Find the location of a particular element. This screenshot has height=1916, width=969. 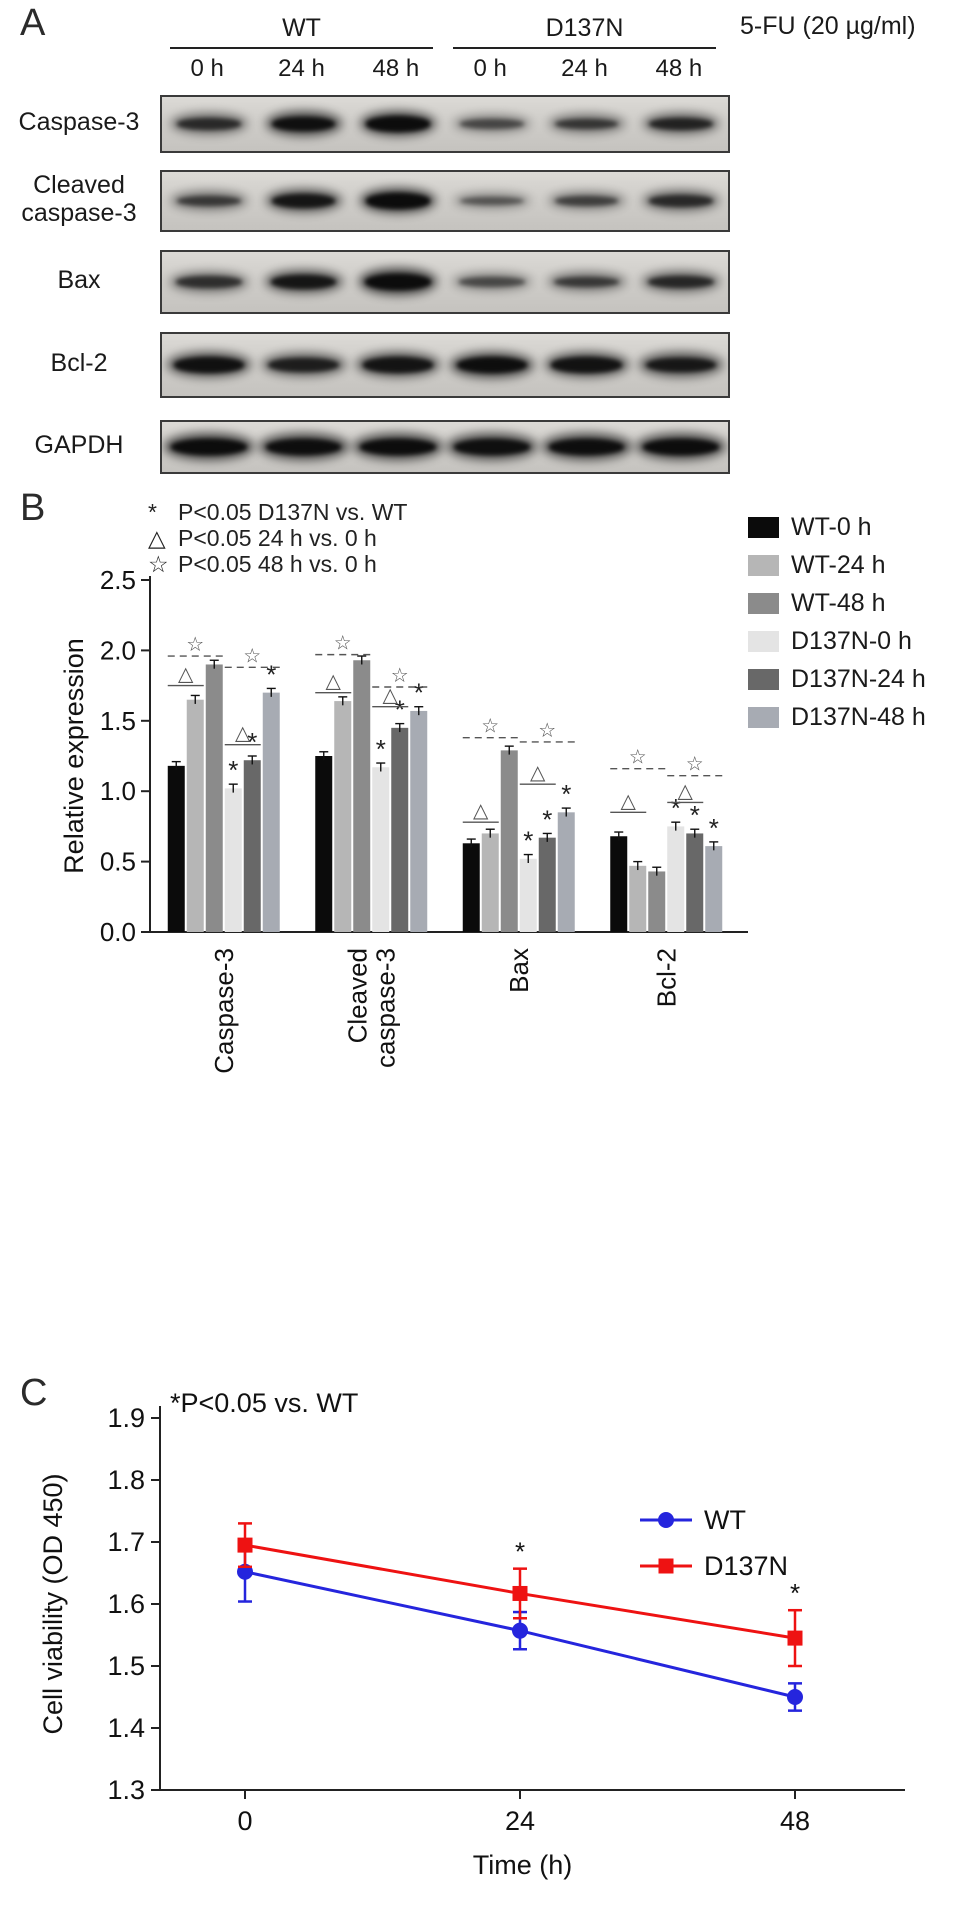

blot-label-caspase-3: Caspase-3 is located at coordinates (79, 122).